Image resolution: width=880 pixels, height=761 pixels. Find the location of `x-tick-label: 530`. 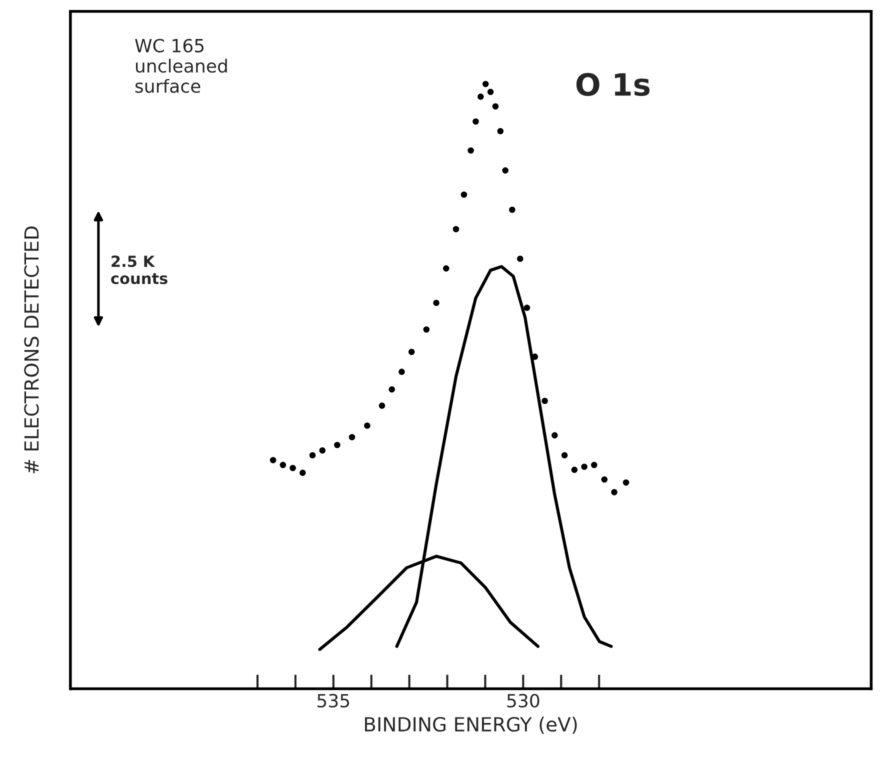

x-tick-label: 530 is located at coordinates (523, 701).